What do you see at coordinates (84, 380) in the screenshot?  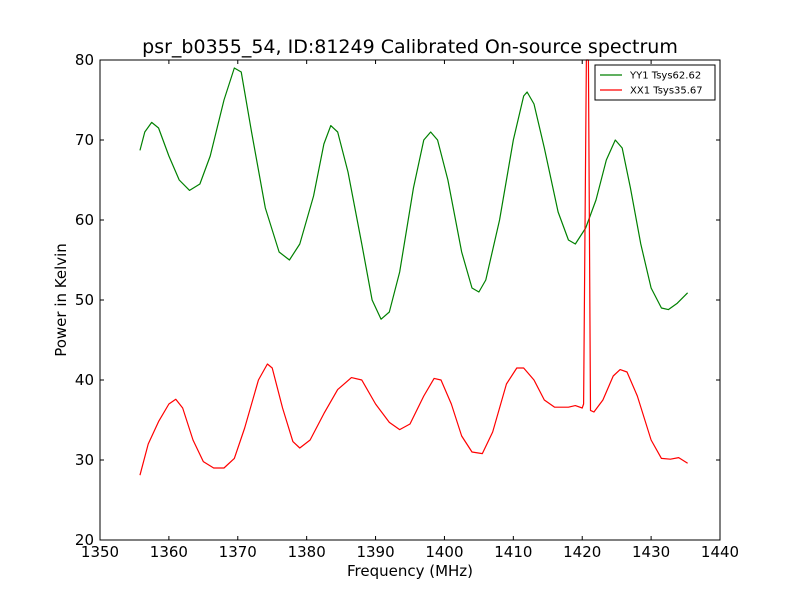 I see `y-tick-label: 40` at bounding box center [84, 380].